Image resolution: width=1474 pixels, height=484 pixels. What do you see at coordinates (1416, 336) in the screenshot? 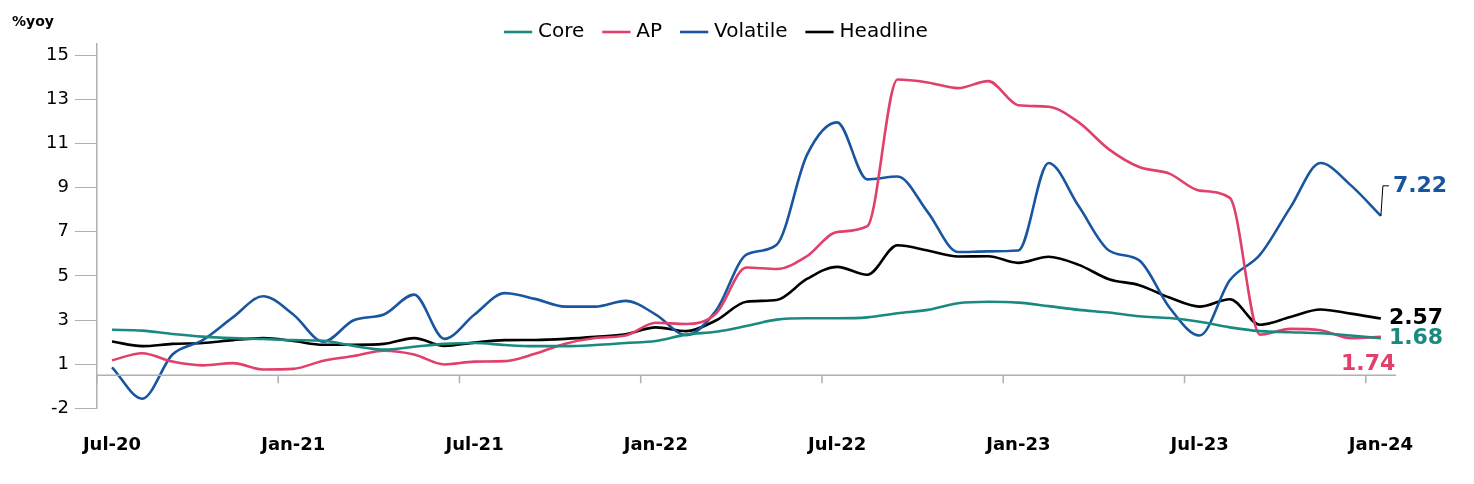
I see `data-label: 1.68` at bounding box center [1416, 336].